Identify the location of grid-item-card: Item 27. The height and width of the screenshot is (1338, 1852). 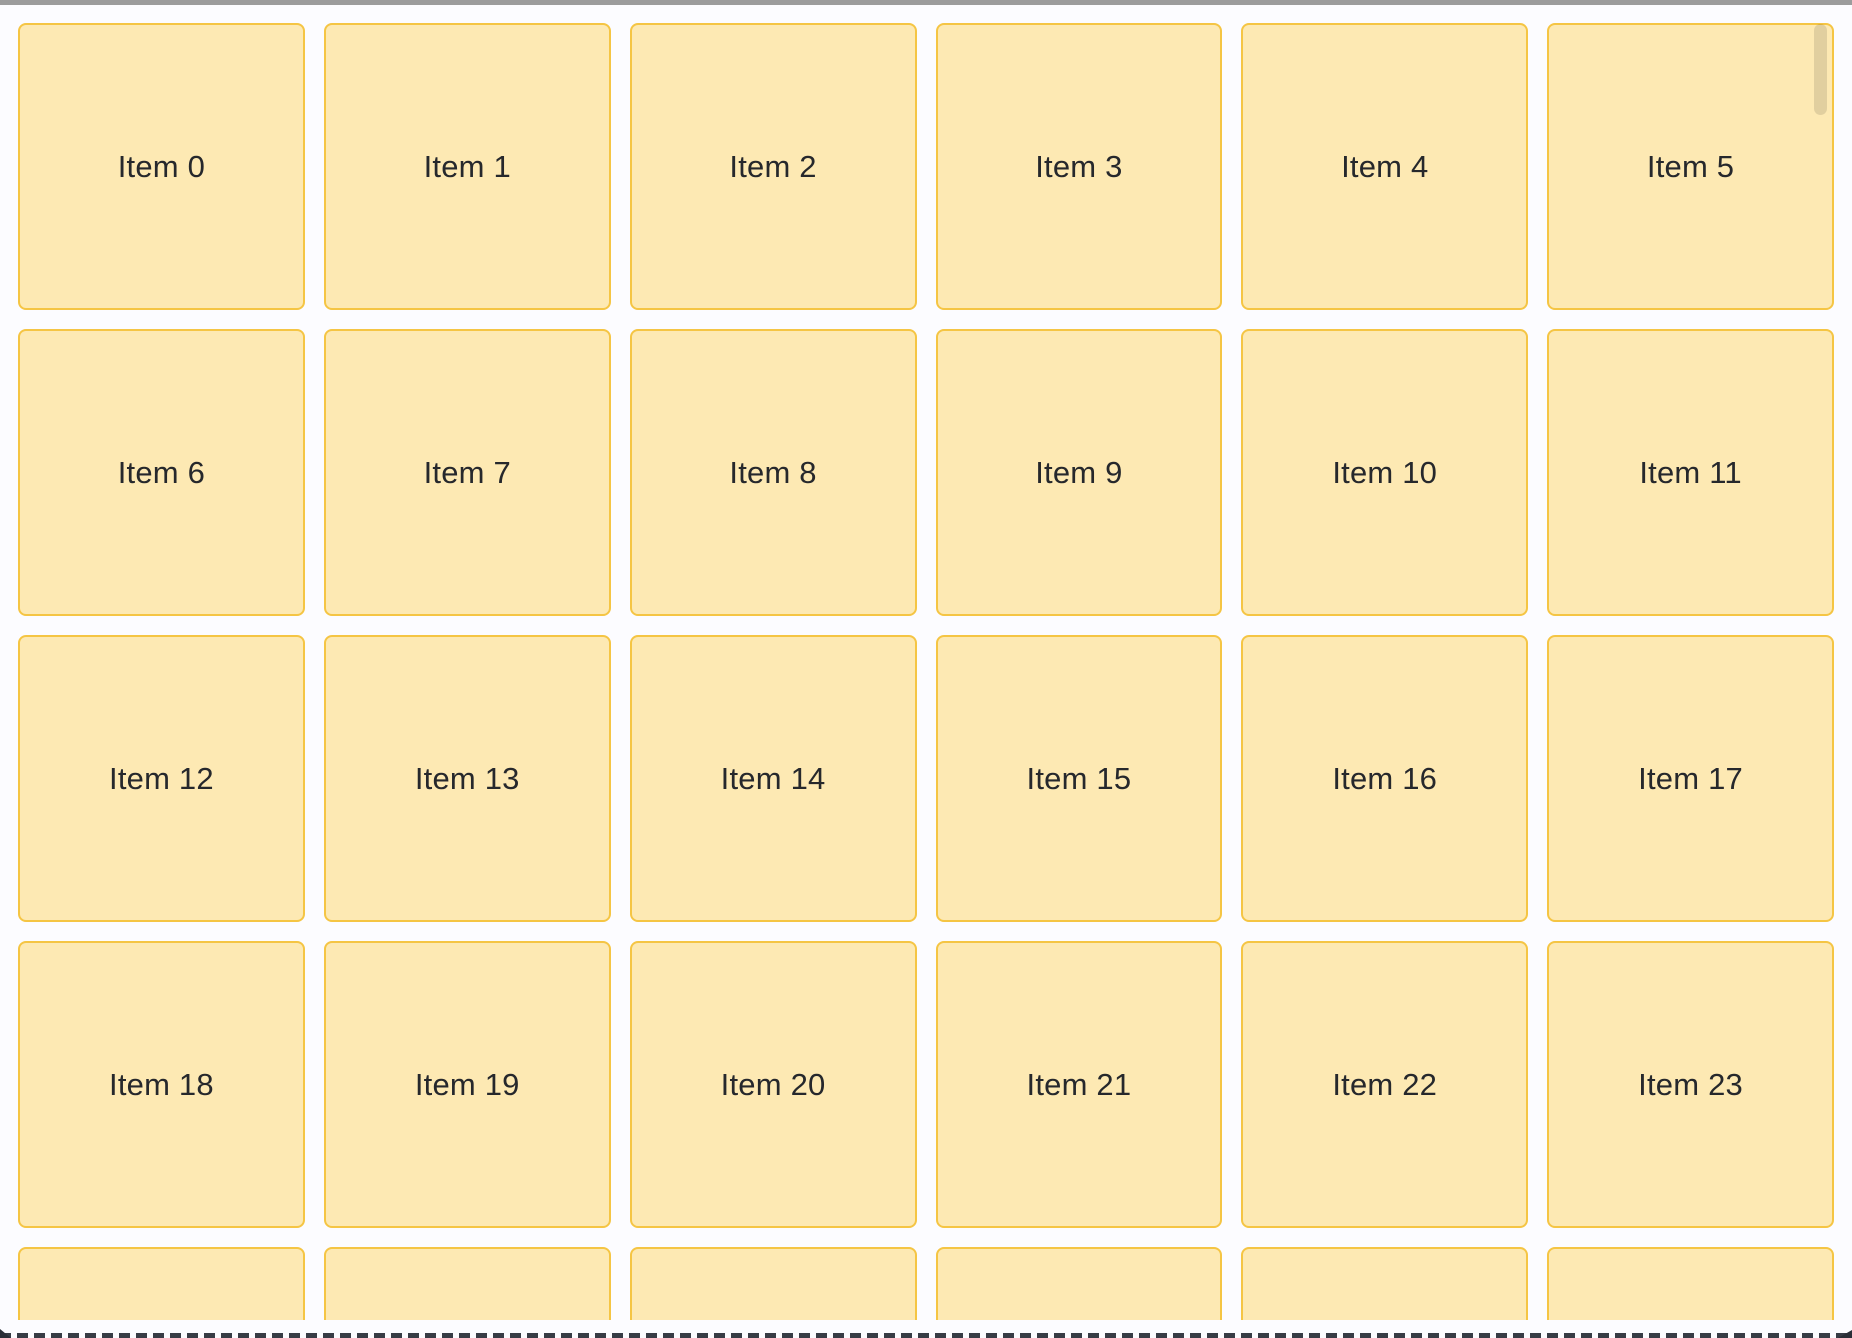
(1079, 1283).